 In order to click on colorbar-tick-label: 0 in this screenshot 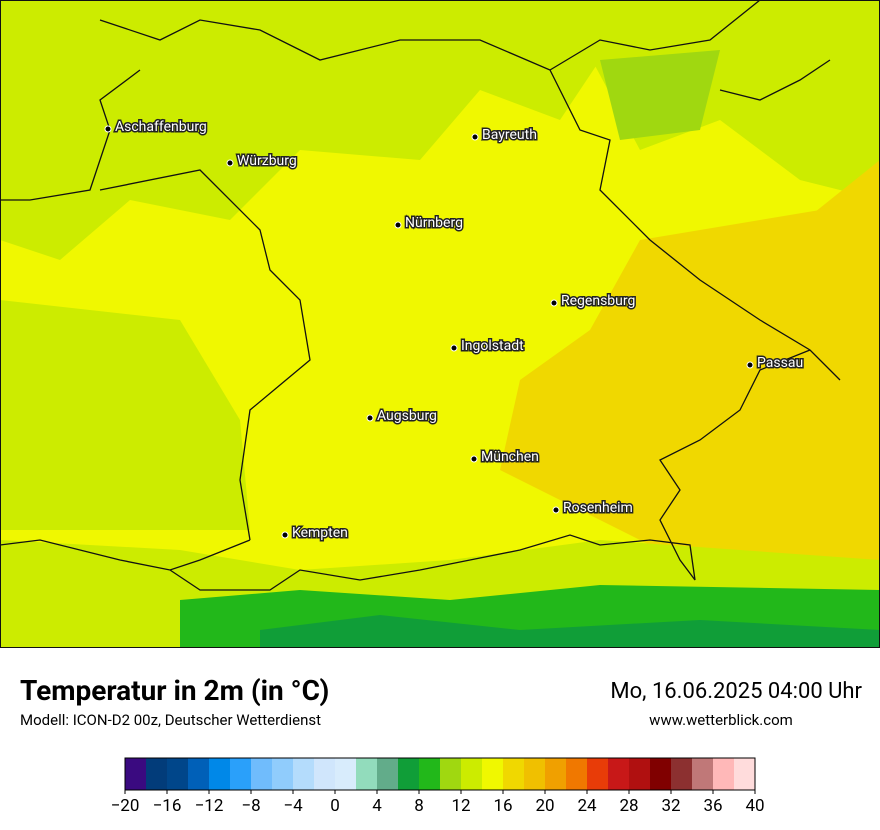, I will do `click(335, 806)`.